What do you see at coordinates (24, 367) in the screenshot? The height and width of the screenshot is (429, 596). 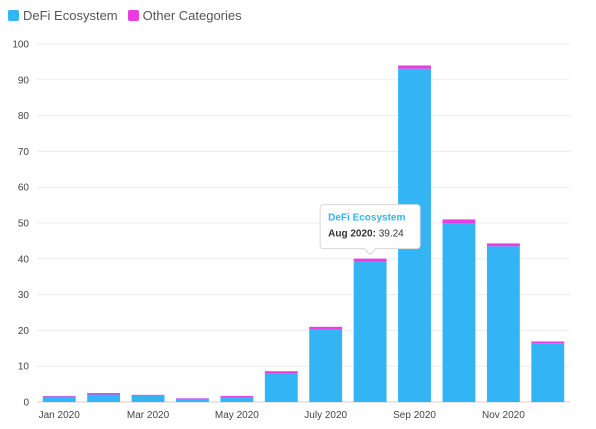 I see `y-tick-label: 10` at bounding box center [24, 367].